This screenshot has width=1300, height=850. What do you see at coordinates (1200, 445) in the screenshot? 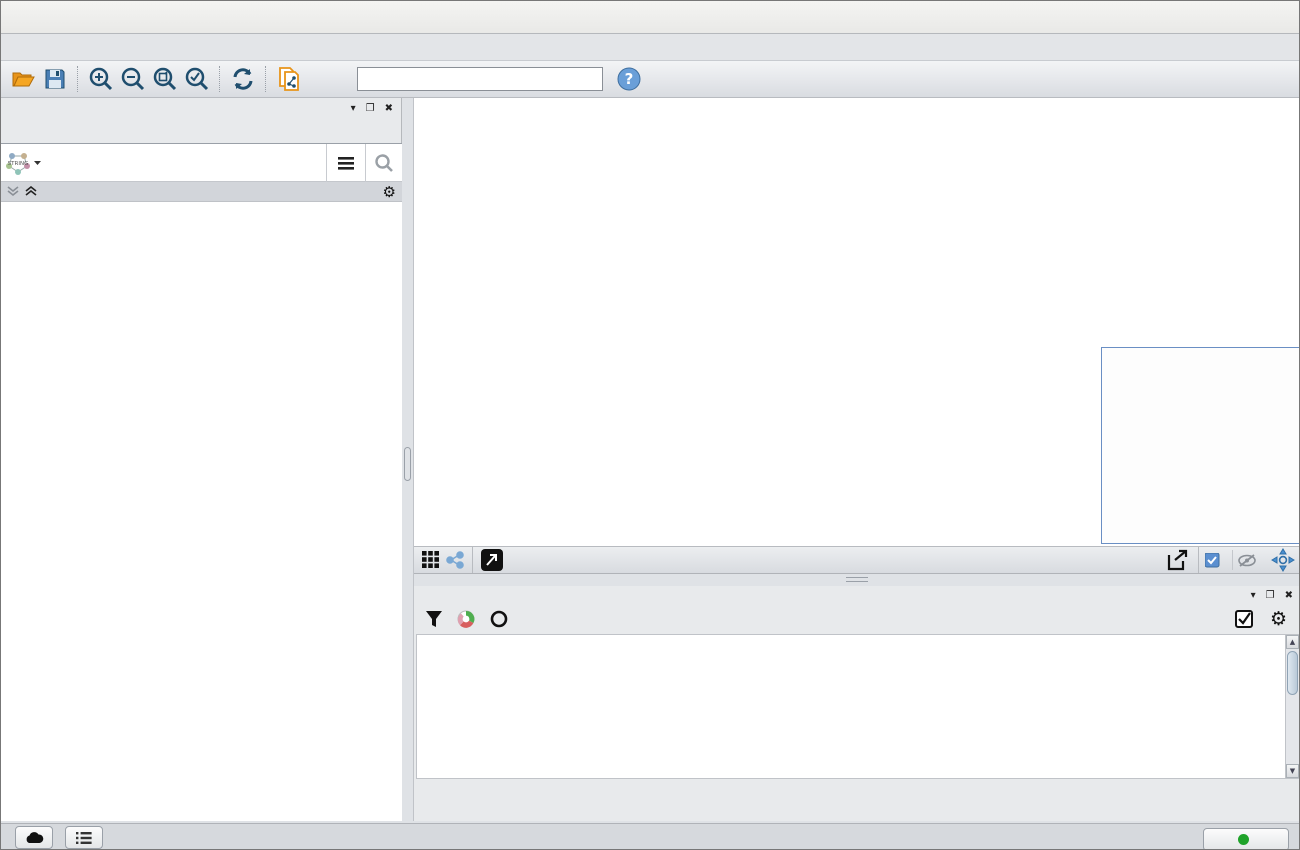
I see `birdseye-view` at bounding box center [1200, 445].